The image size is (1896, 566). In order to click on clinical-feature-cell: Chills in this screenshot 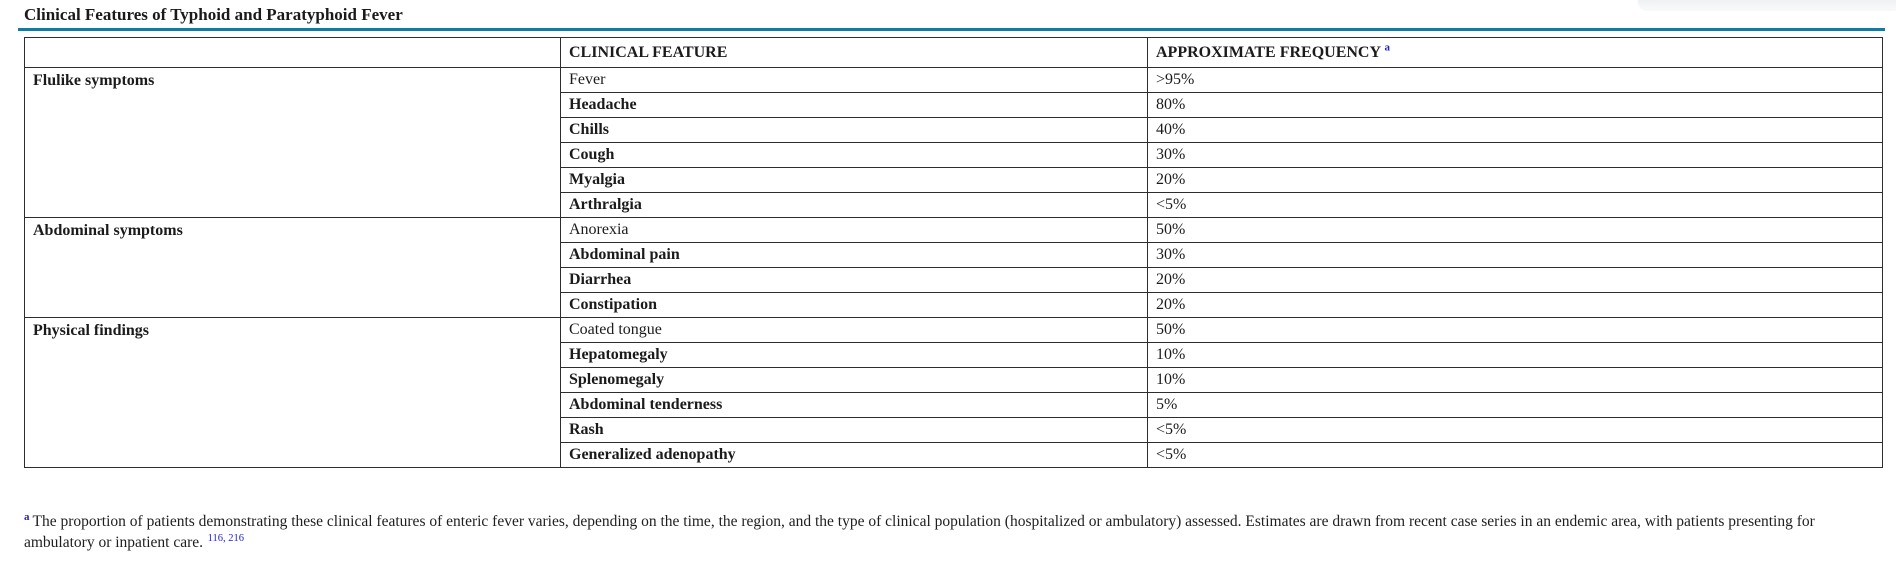, I will do `click(854, 130)`.